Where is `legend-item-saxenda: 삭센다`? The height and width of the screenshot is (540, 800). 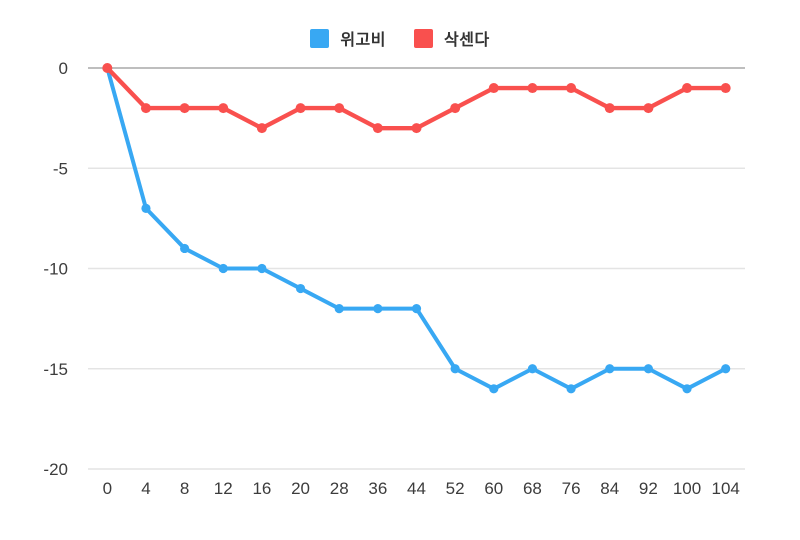 legend-item-saxenda: 삭센다 is located at coordinates (452, 38).